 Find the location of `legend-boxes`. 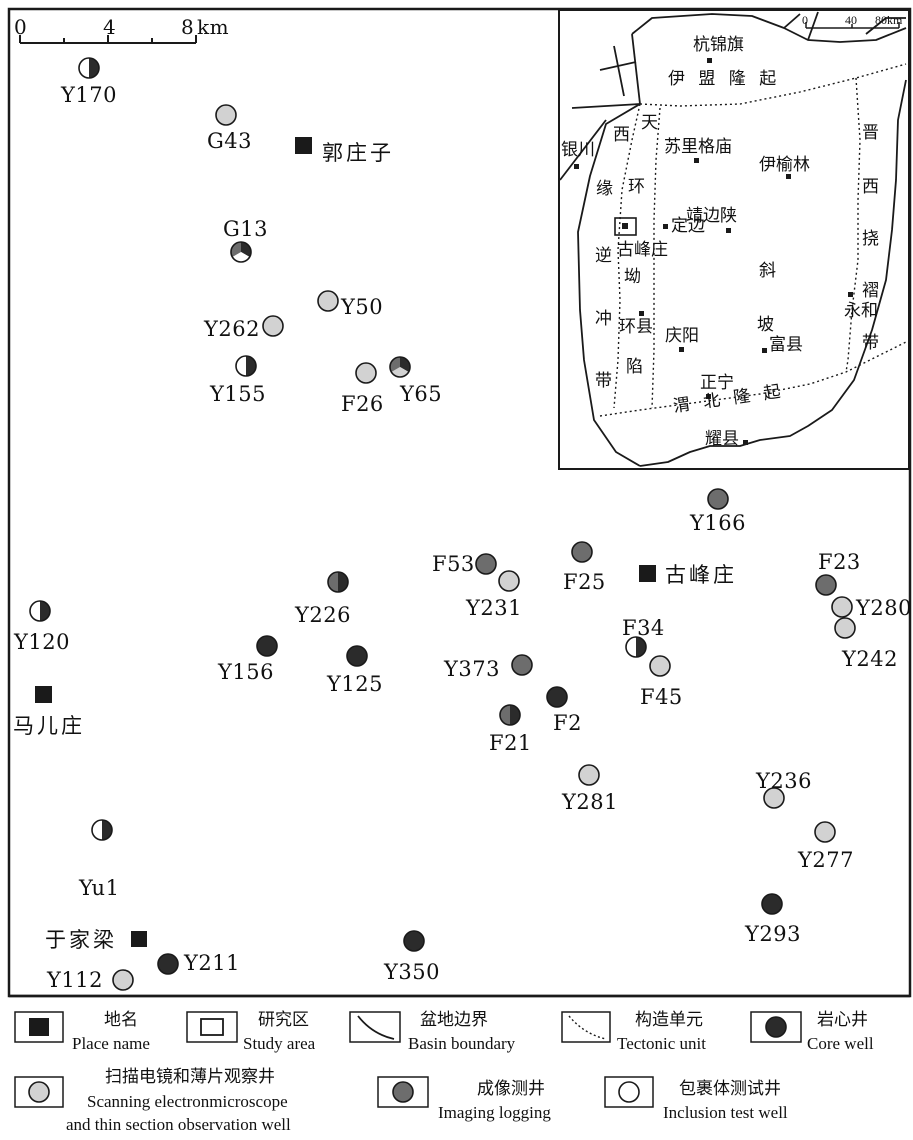

legend-boxes is located at coordinates (408, 1059).